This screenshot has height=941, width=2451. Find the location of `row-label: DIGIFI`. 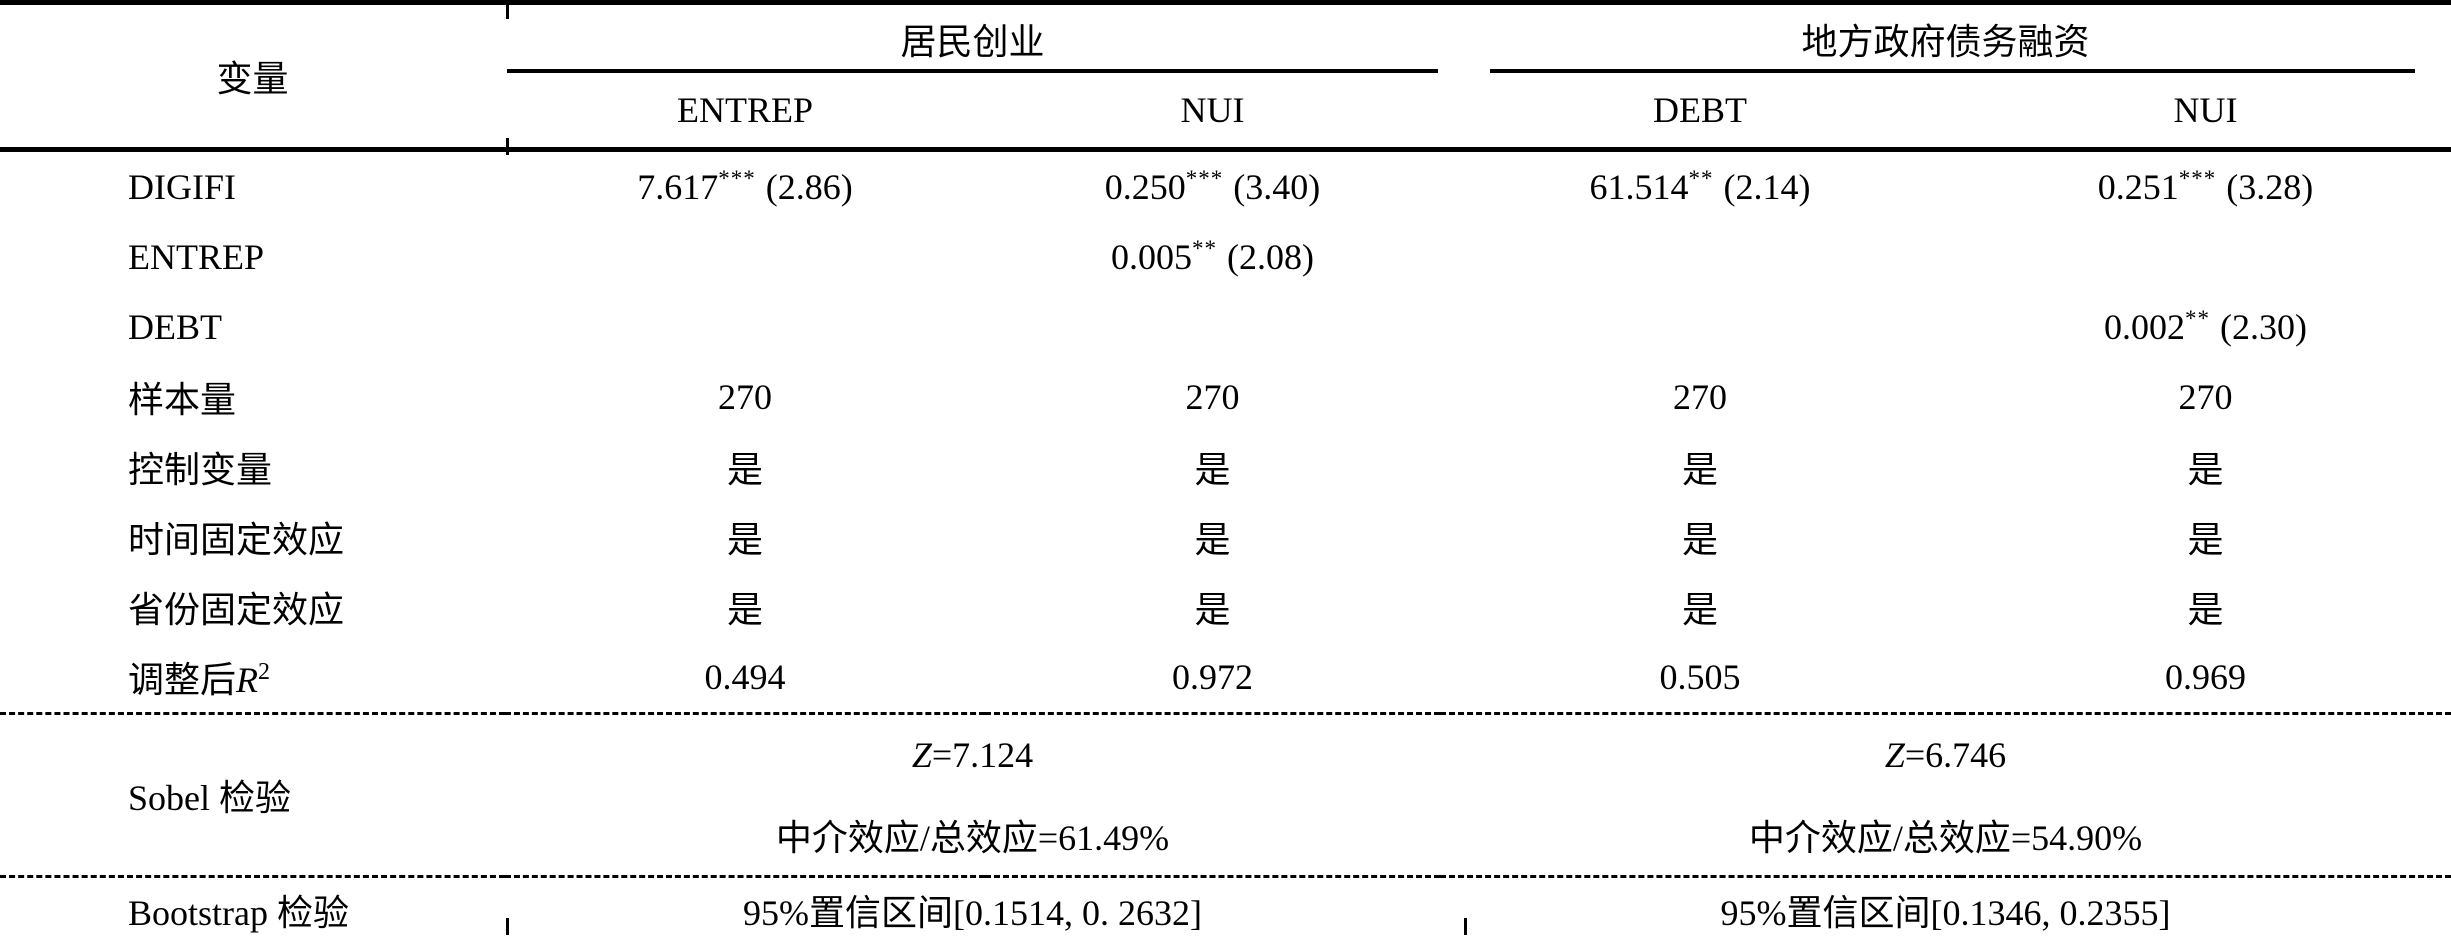

row-label: DIGIFI is located at coordinates (182, 187).